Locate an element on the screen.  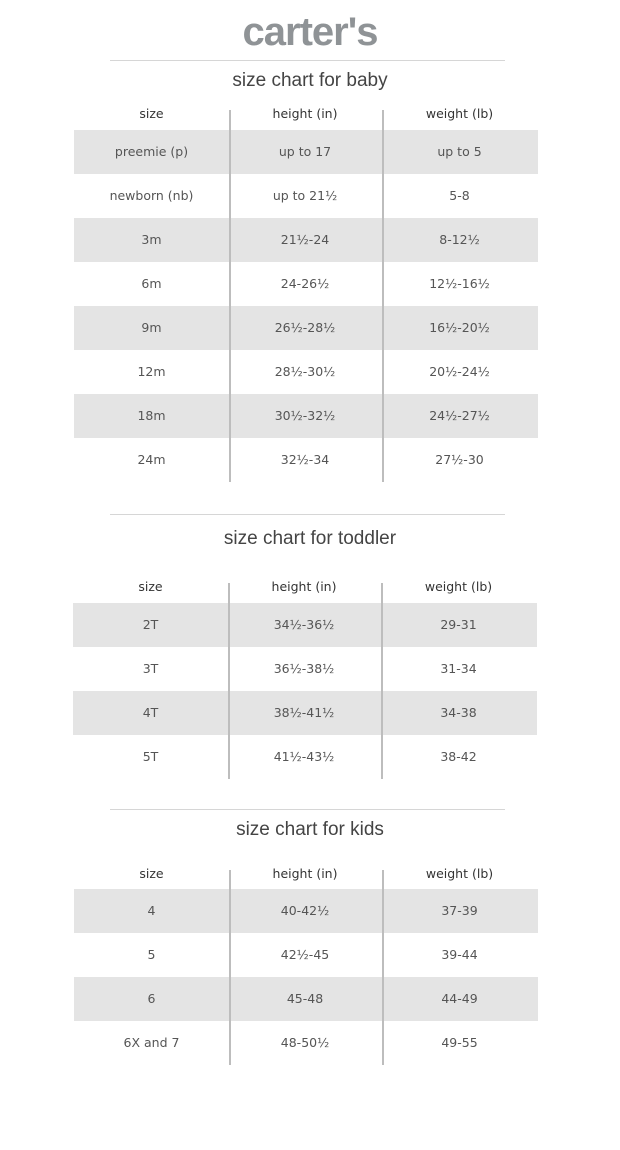
carters-logo: carter's is located at coordinates (310, 32).